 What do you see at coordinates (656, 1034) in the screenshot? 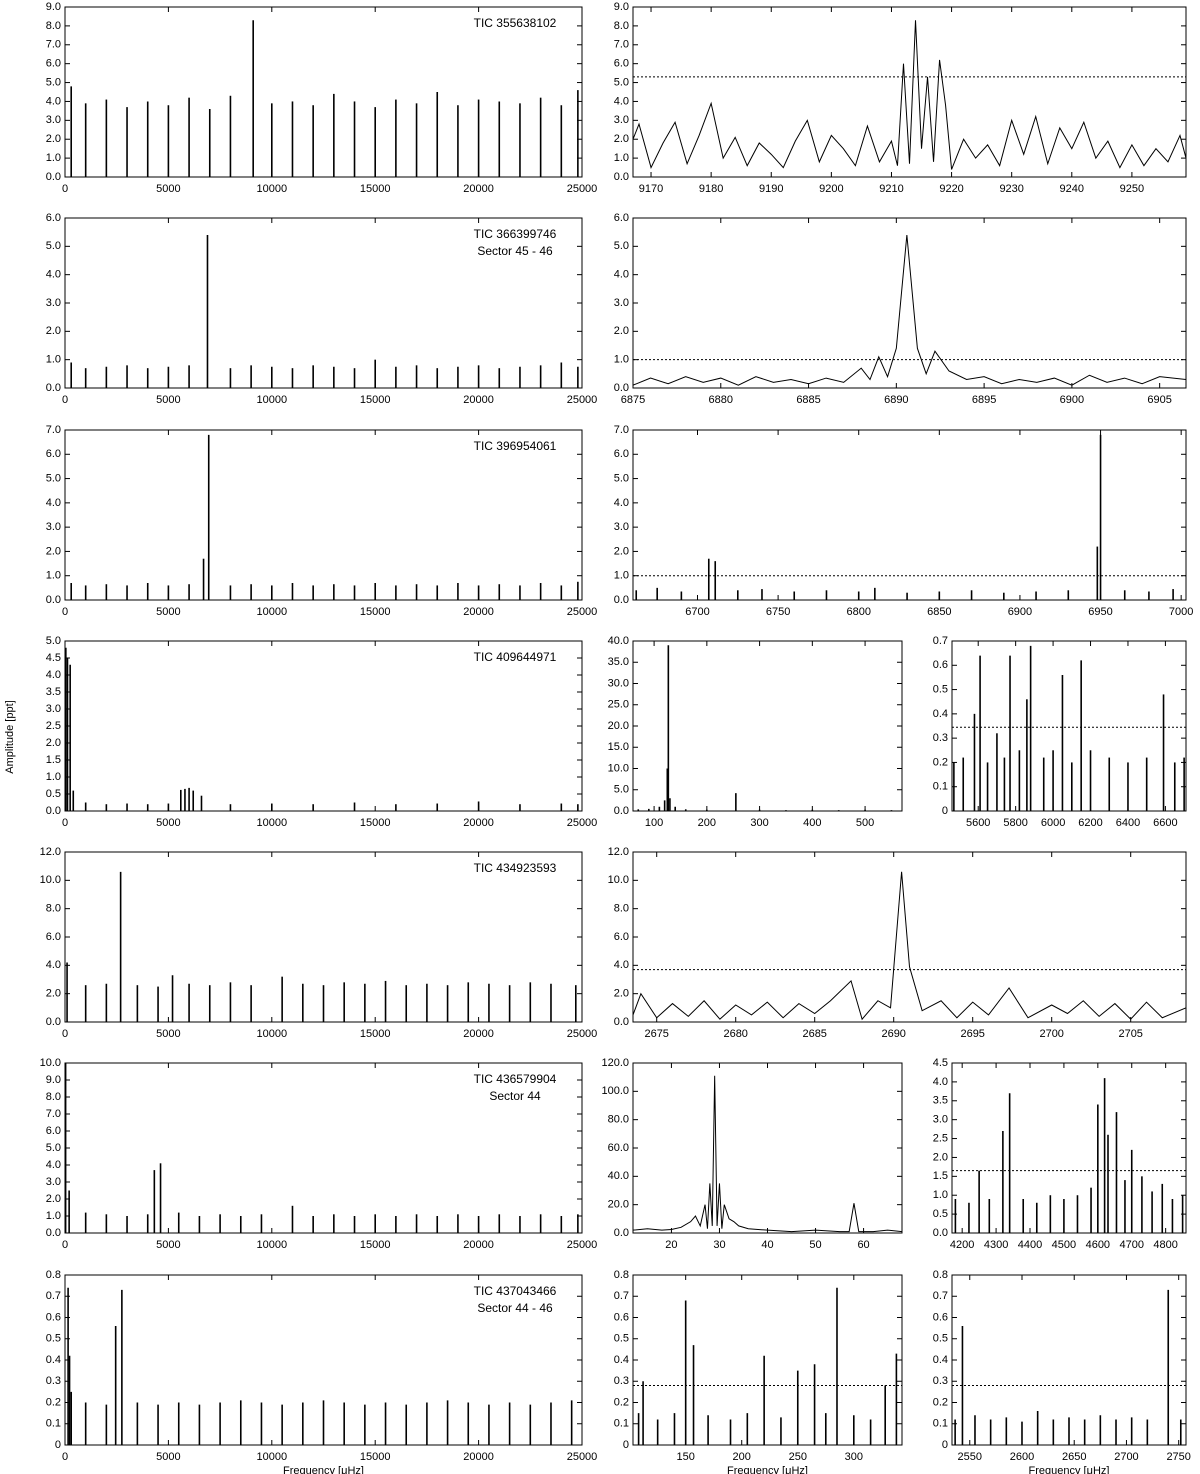
I see `x-tick-label: 2675` at bounding box center [656, 1034].